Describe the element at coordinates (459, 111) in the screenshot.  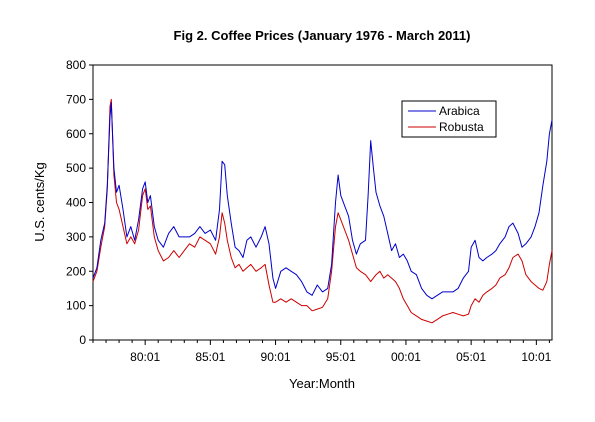
I see `legend-label-arabica: Arabica` at that location.